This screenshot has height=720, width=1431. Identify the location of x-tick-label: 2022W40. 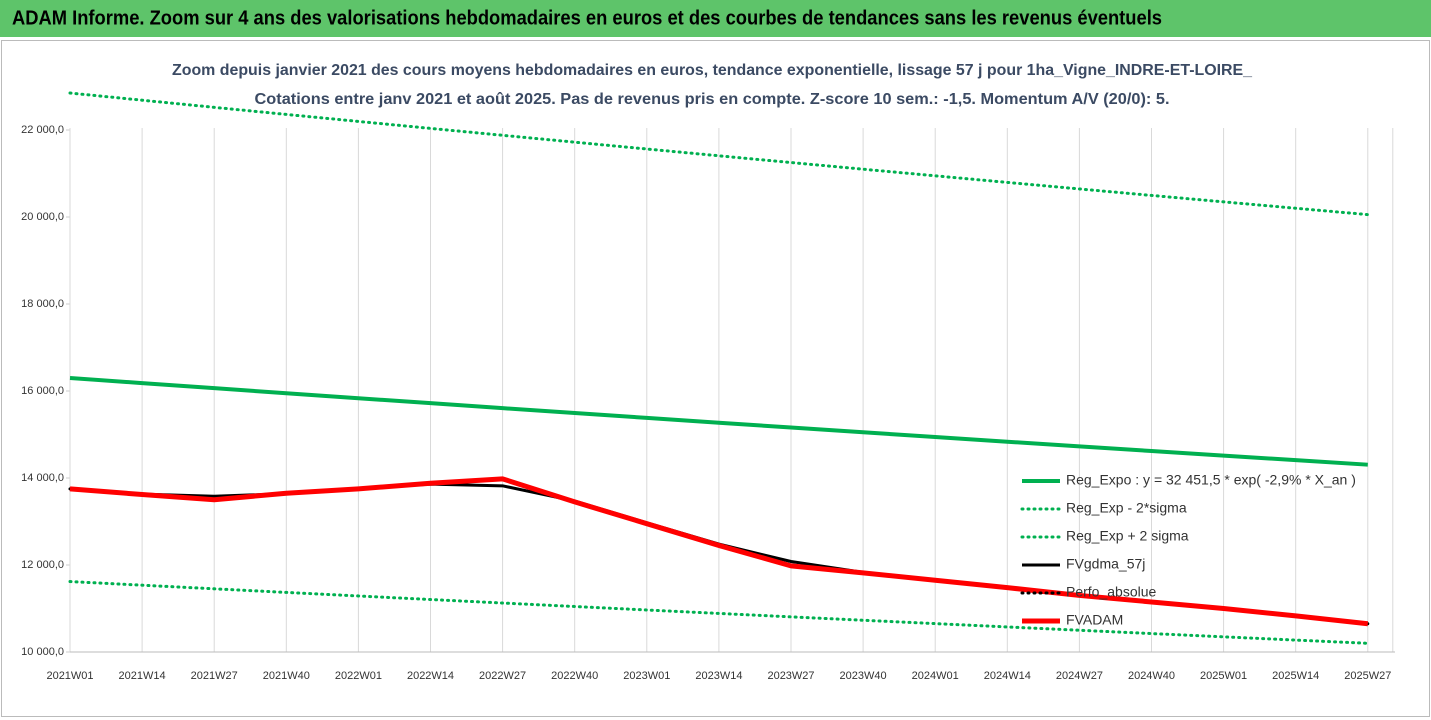
(574, 676).